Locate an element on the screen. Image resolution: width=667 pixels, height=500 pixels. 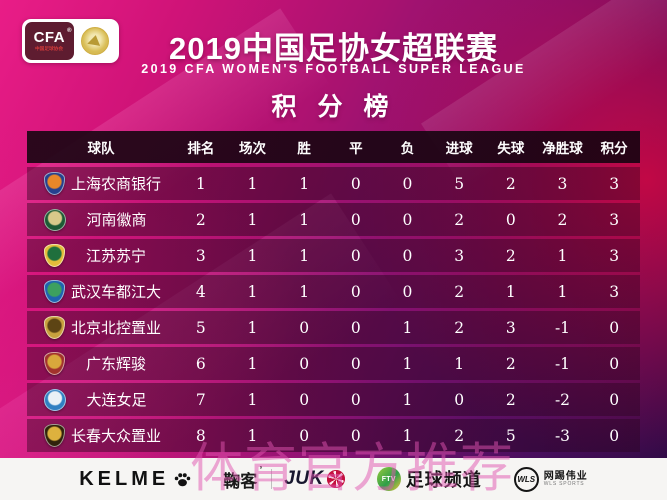
wls-en-text: WLS SPORTS is located at coordinates (564, 483).